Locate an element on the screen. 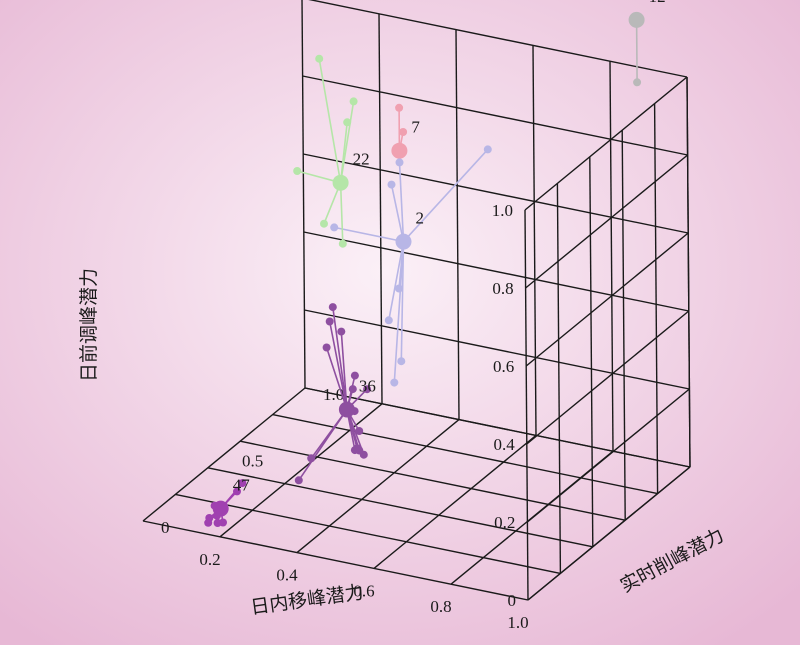  cluster-7: 7 is located at coordinates (405, 131).